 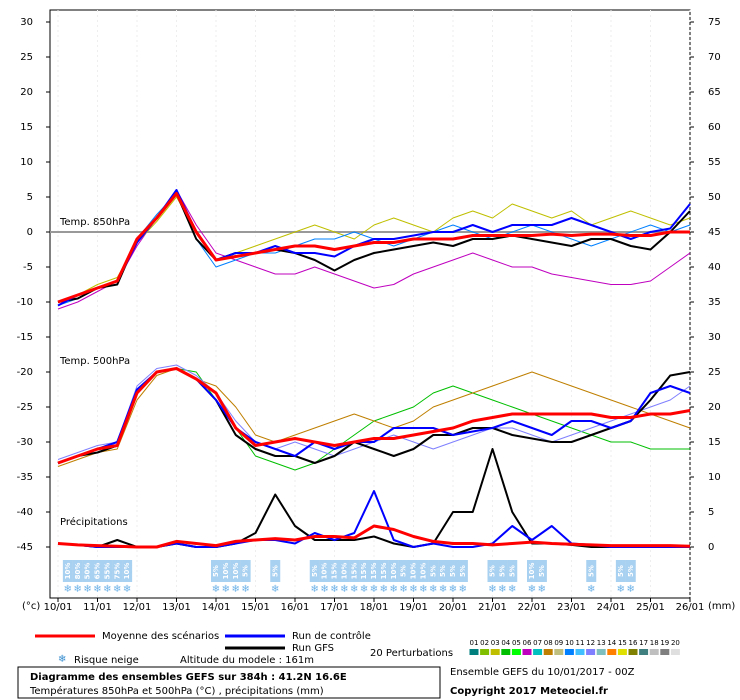 What do you see at coordinates (714, 57) in the screenshot?
I see `y2-tick-label: 70` at bounding box center [714, 57].